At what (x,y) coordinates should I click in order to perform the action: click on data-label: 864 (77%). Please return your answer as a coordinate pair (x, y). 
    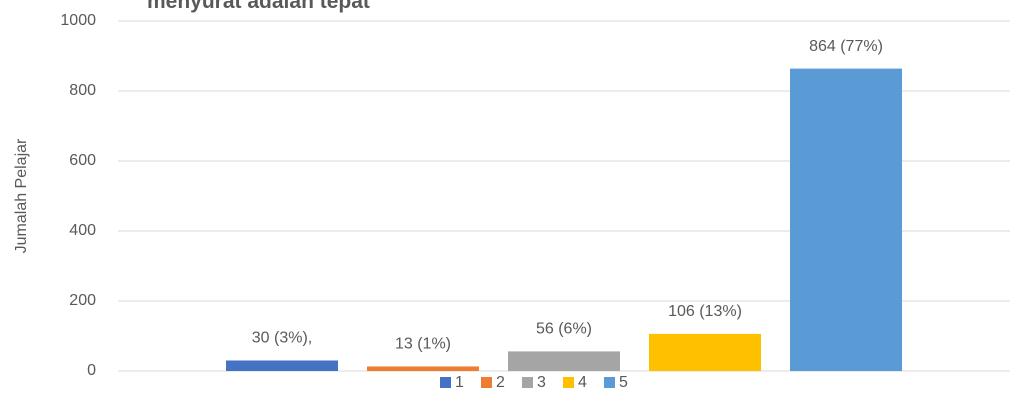
    Looking at the image, I should click on (846, 46).